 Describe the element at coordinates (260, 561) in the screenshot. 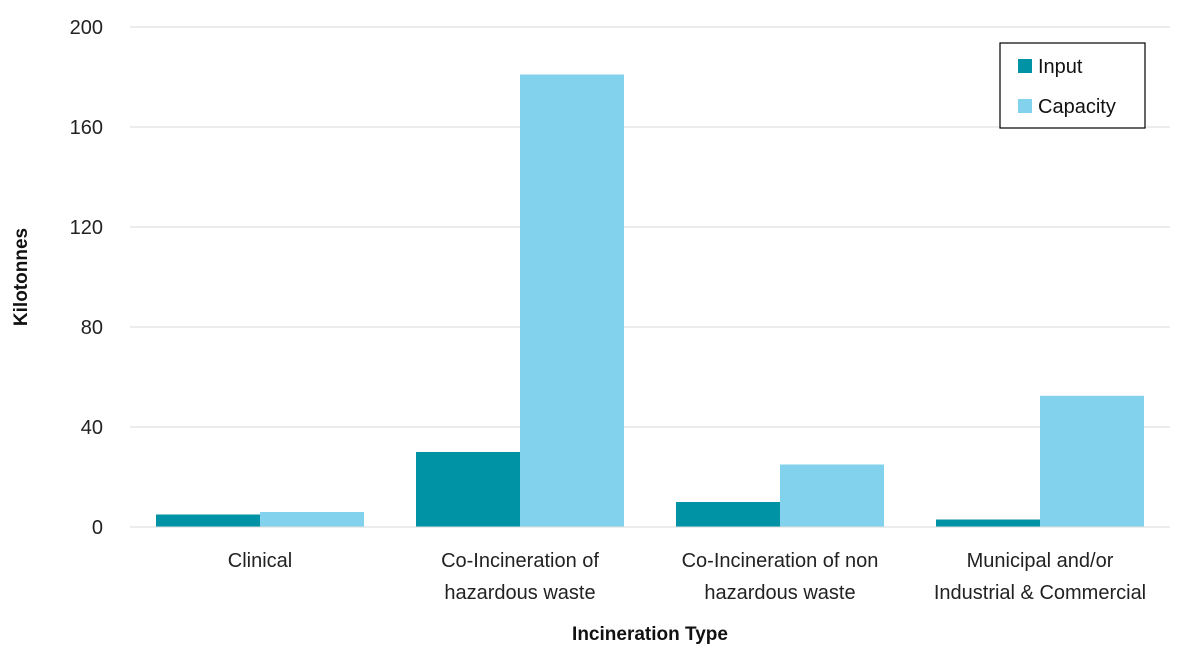

I see `x-tick-label: Clinical` at that location.